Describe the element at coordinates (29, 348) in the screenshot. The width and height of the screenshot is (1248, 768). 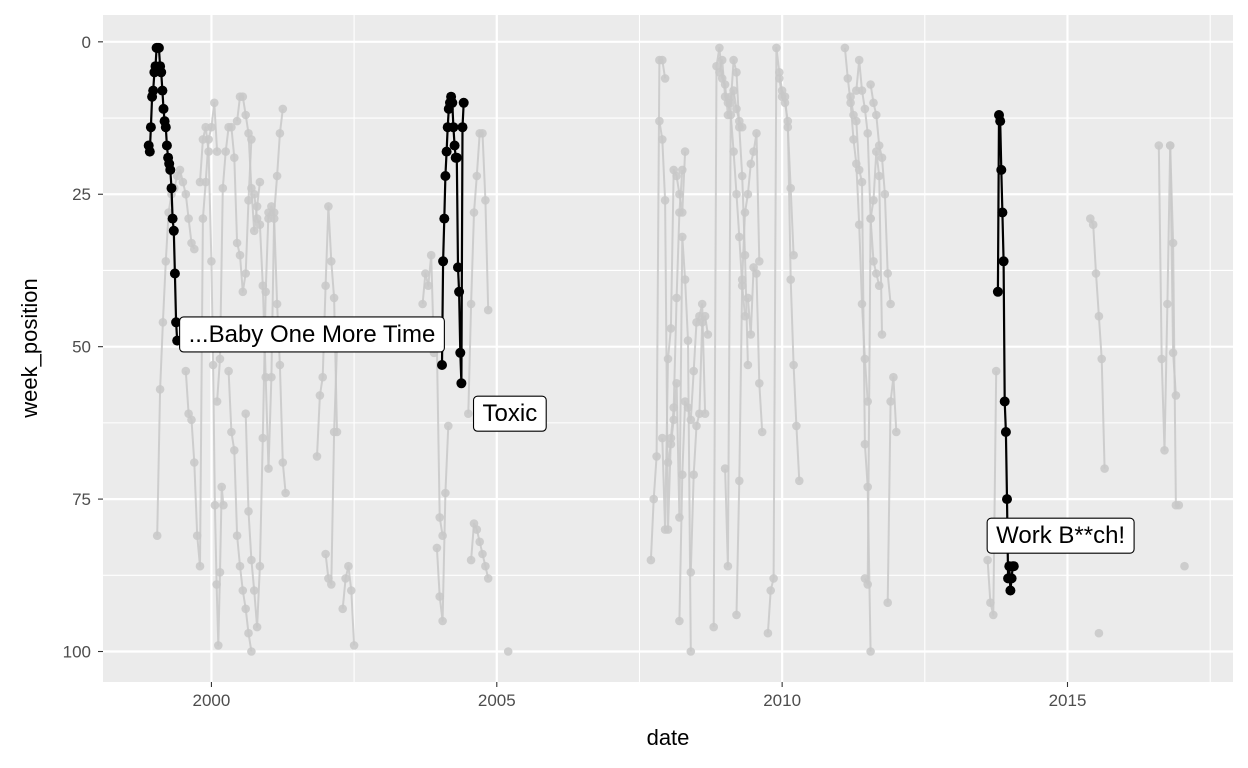
I see `y-axis-title: week_position` at that location.